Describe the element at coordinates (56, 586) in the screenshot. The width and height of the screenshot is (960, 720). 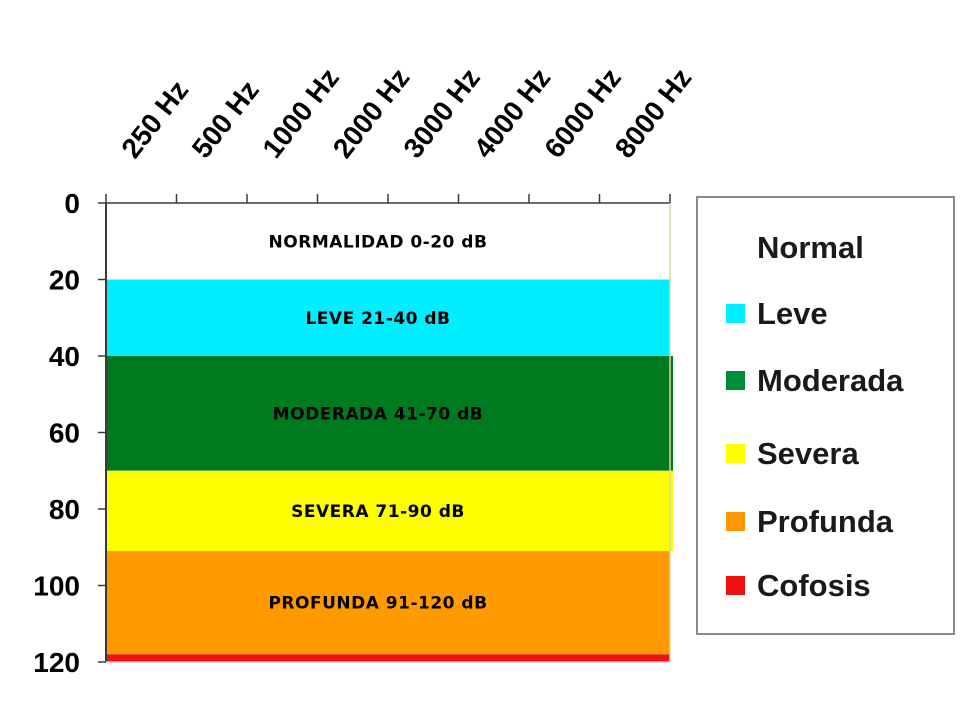
I see `y-tick-label: 100` at that location.